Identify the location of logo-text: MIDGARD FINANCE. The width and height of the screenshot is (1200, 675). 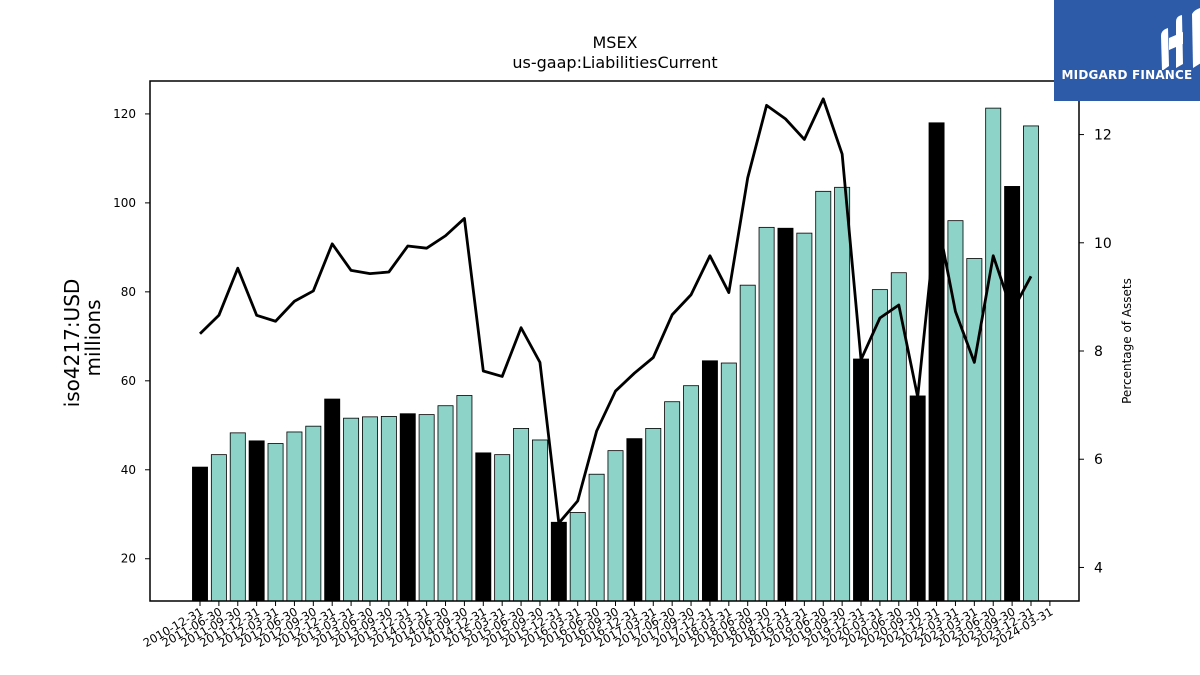
(1127, 75).